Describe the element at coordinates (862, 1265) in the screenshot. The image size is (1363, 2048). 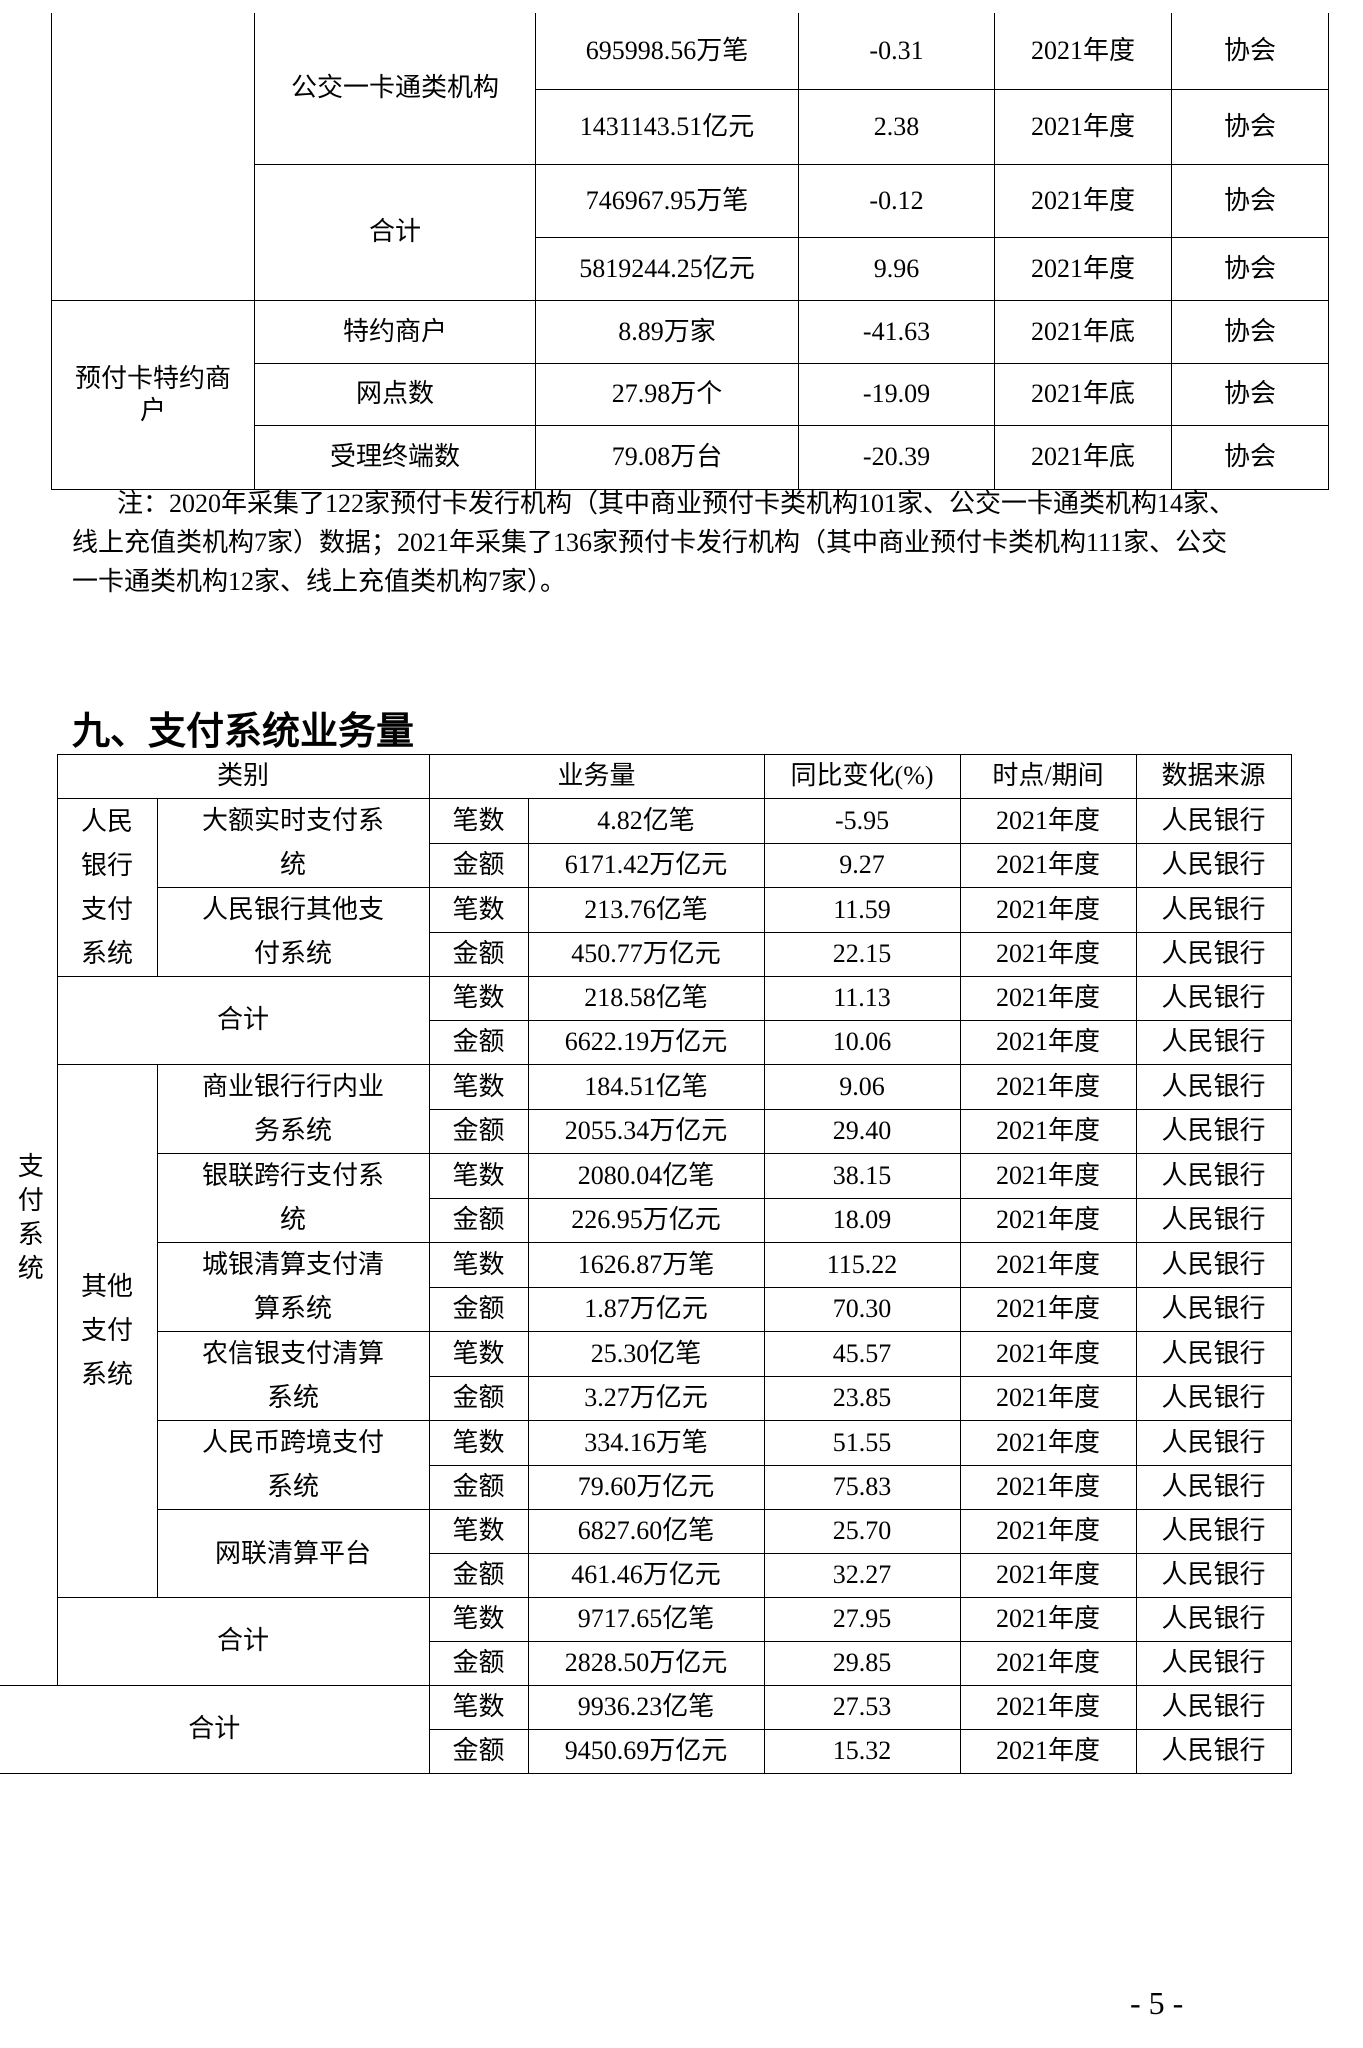
I see `yoy-change-cell: 115.22` at that location.